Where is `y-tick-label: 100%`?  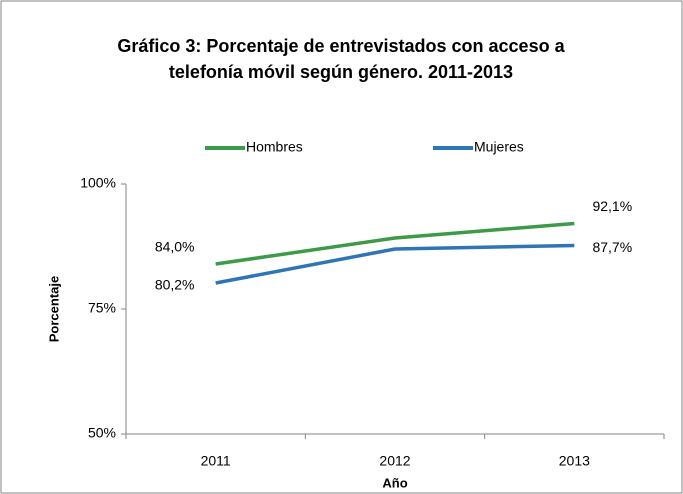 y-tick-label: 100% is located at coordinates (98, 183).